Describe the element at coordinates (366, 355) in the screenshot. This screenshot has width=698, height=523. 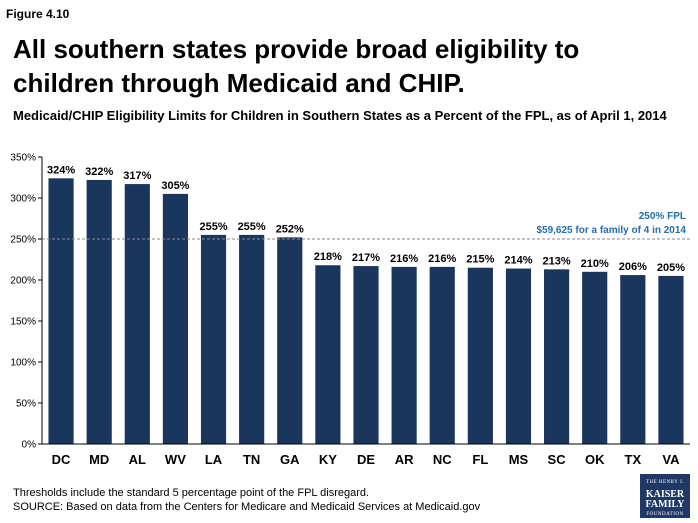
I see `bar-de` at that location.